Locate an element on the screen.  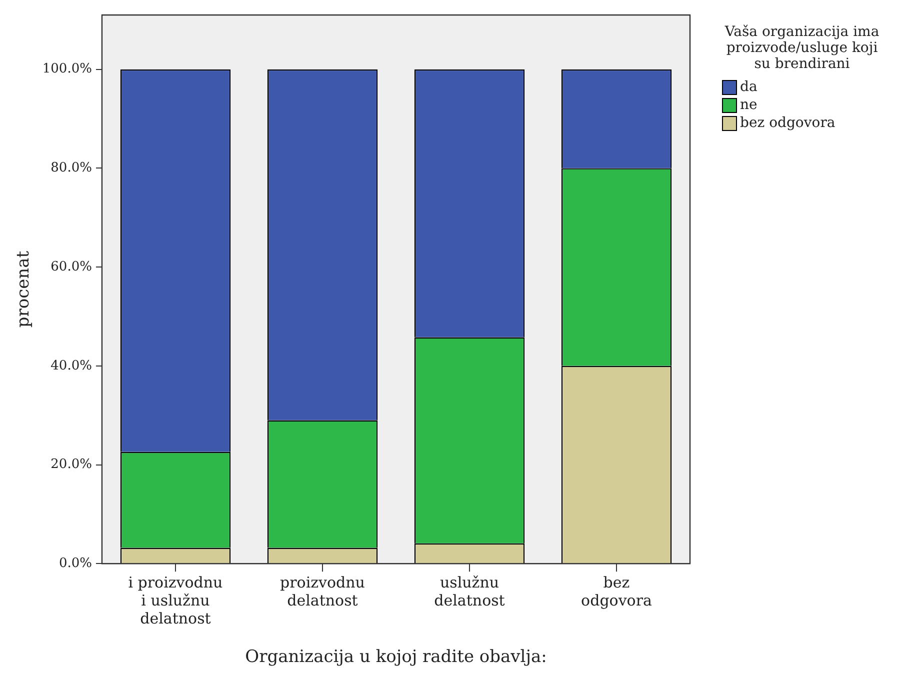
y-tick-label: 60.0% is located at coordinates (71, 266).